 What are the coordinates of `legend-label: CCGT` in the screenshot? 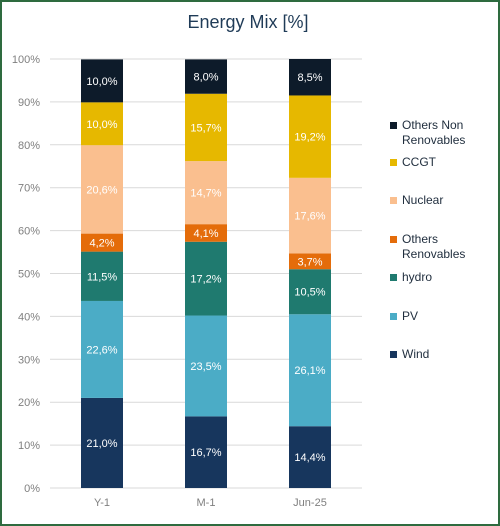 It's located at (419, 162).